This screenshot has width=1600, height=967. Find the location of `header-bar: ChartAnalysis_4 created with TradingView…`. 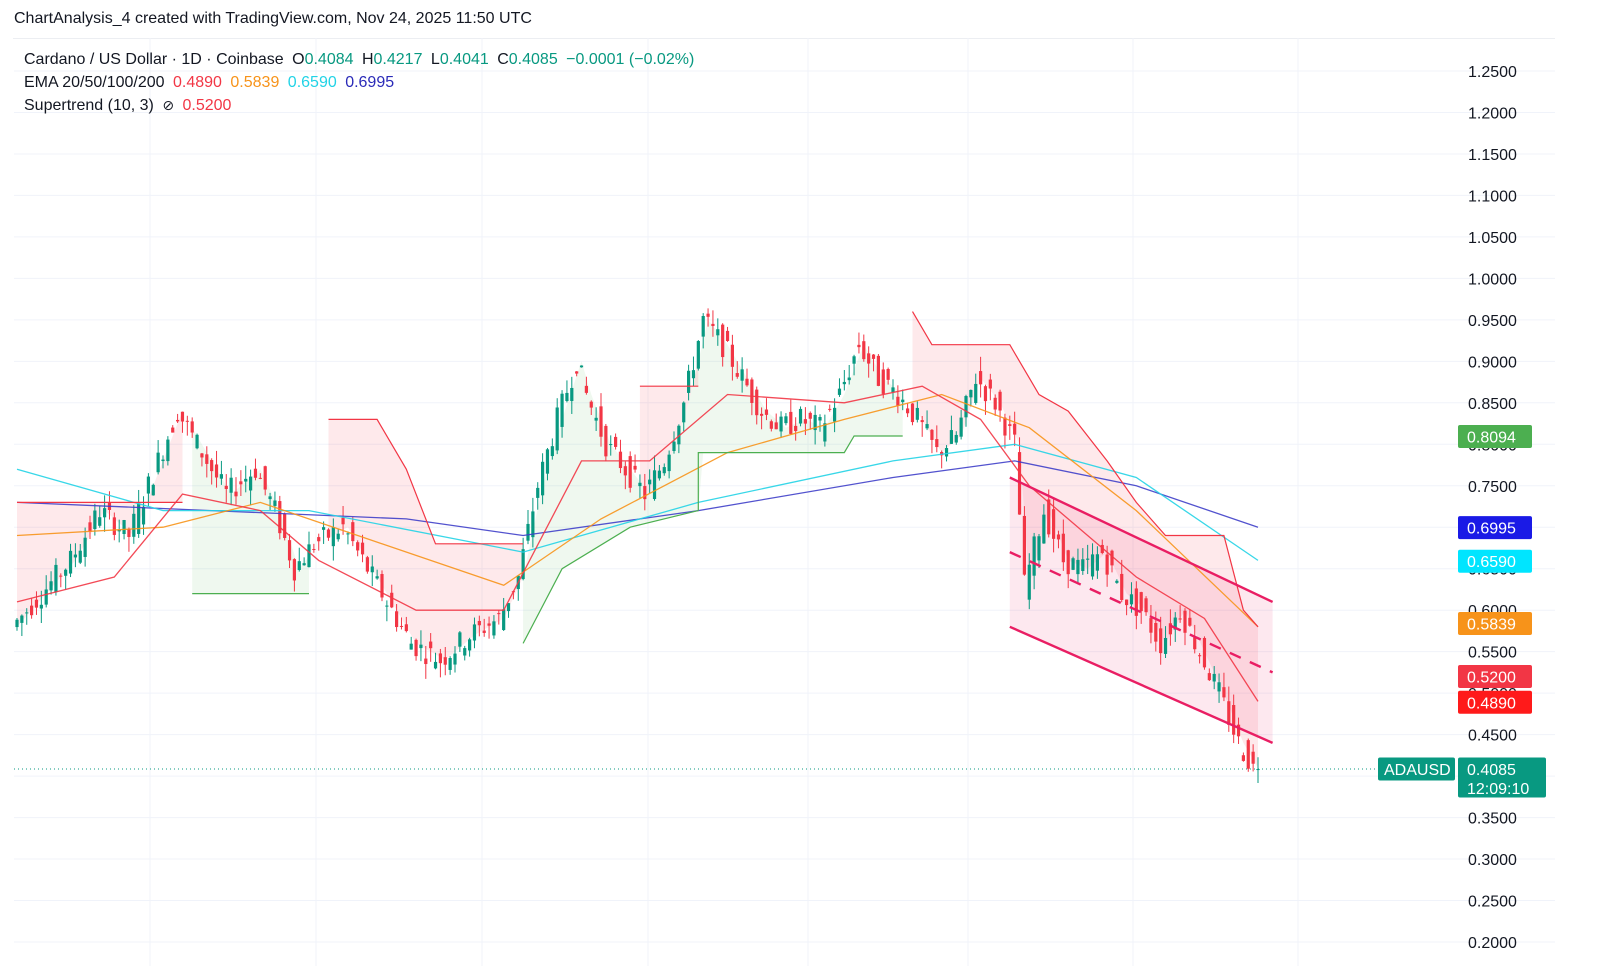

header-bar: ChartAnalysis_4 created with TradingView… is located at coordinates (273, 18).